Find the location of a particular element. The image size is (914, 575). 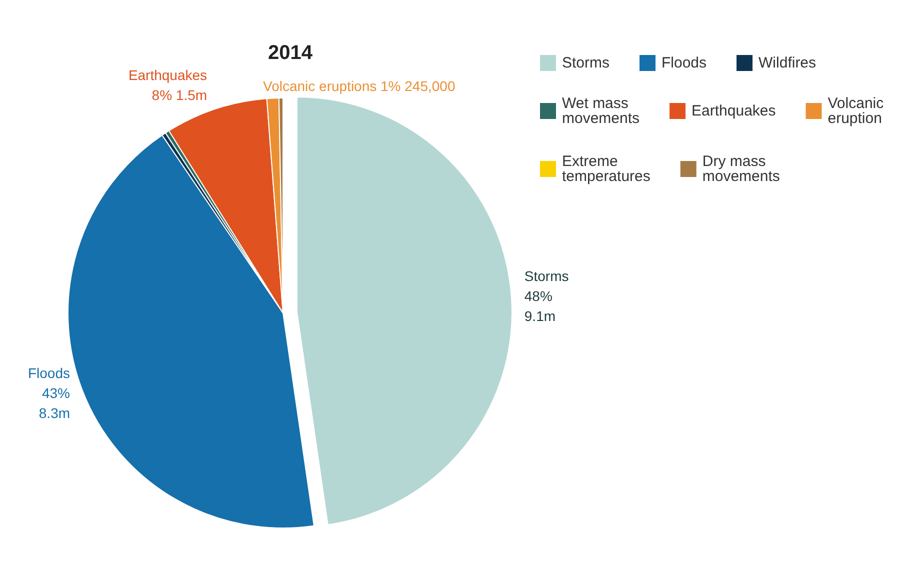

chart-title: 2014 is located at coordinates (291, 53).